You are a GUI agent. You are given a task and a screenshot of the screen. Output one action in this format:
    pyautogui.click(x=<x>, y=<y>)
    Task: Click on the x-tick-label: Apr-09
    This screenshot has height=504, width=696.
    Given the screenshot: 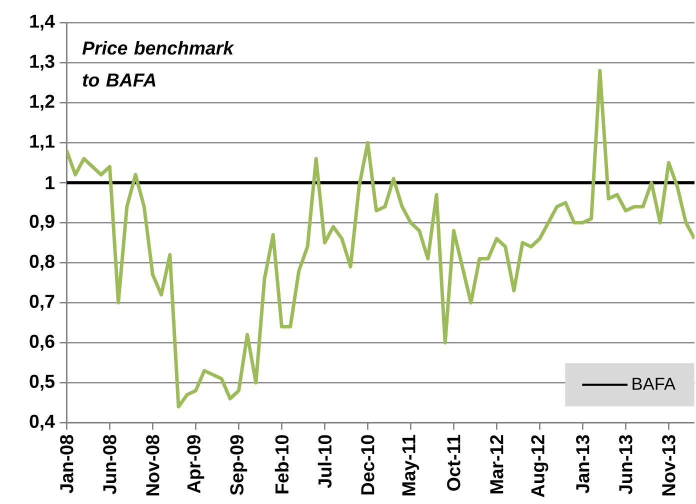 What is the action you would take?
    pyautogui.click(x=195, y=464)
    